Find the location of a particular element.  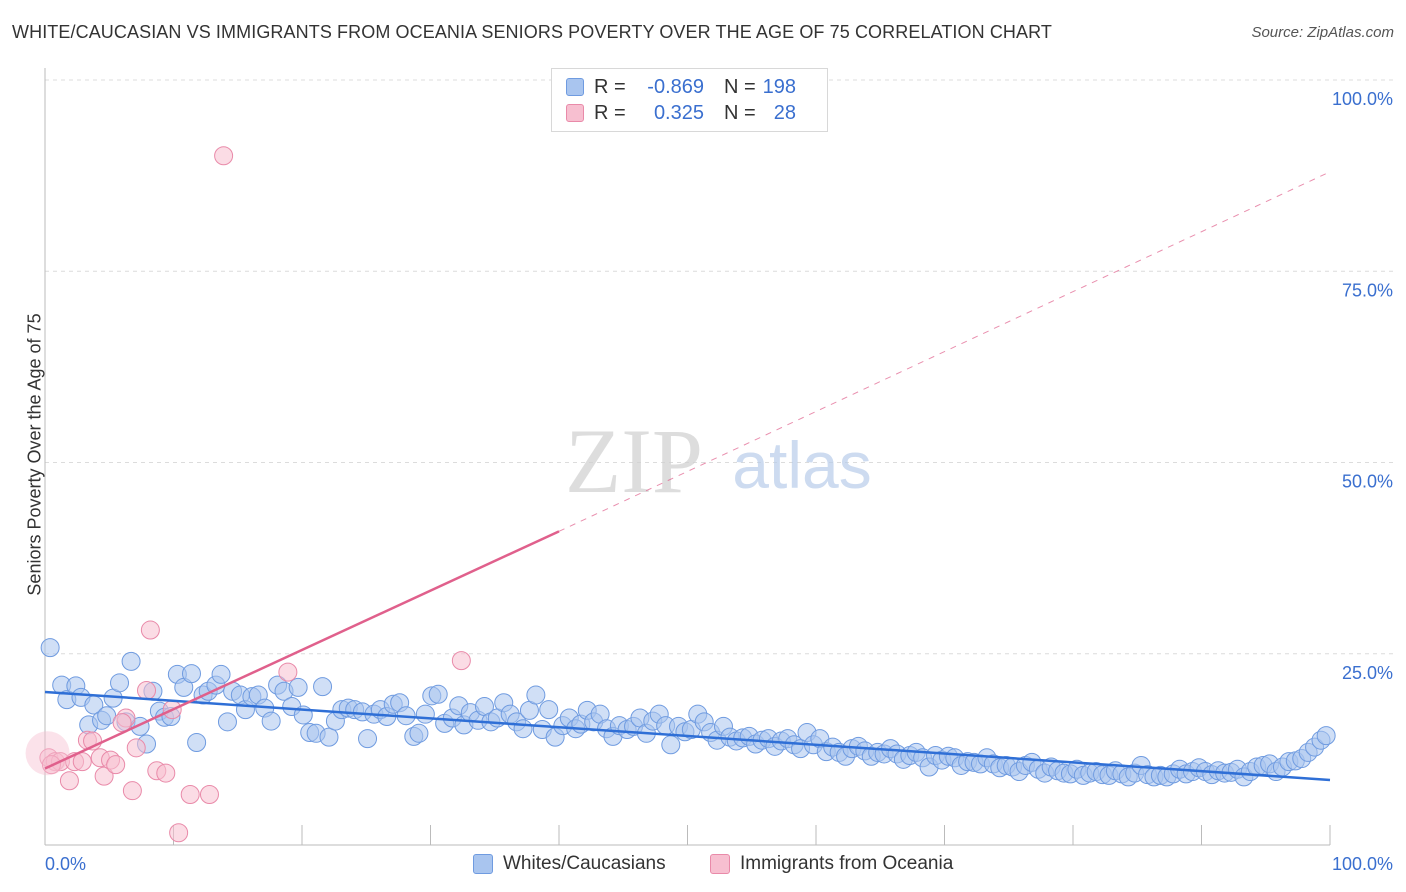

trend-line-oceania is located at coordinates (302, 650).